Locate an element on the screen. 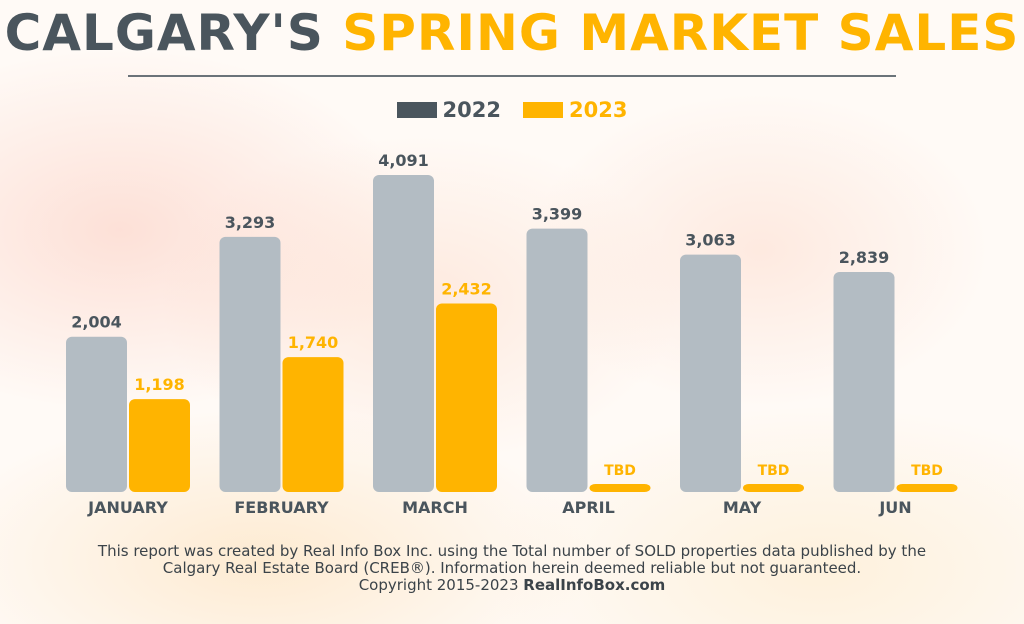 The width and height of the screenshot is (1024, 624). data-label-2023-january: 1,198 is located at coordinates (159, 384).